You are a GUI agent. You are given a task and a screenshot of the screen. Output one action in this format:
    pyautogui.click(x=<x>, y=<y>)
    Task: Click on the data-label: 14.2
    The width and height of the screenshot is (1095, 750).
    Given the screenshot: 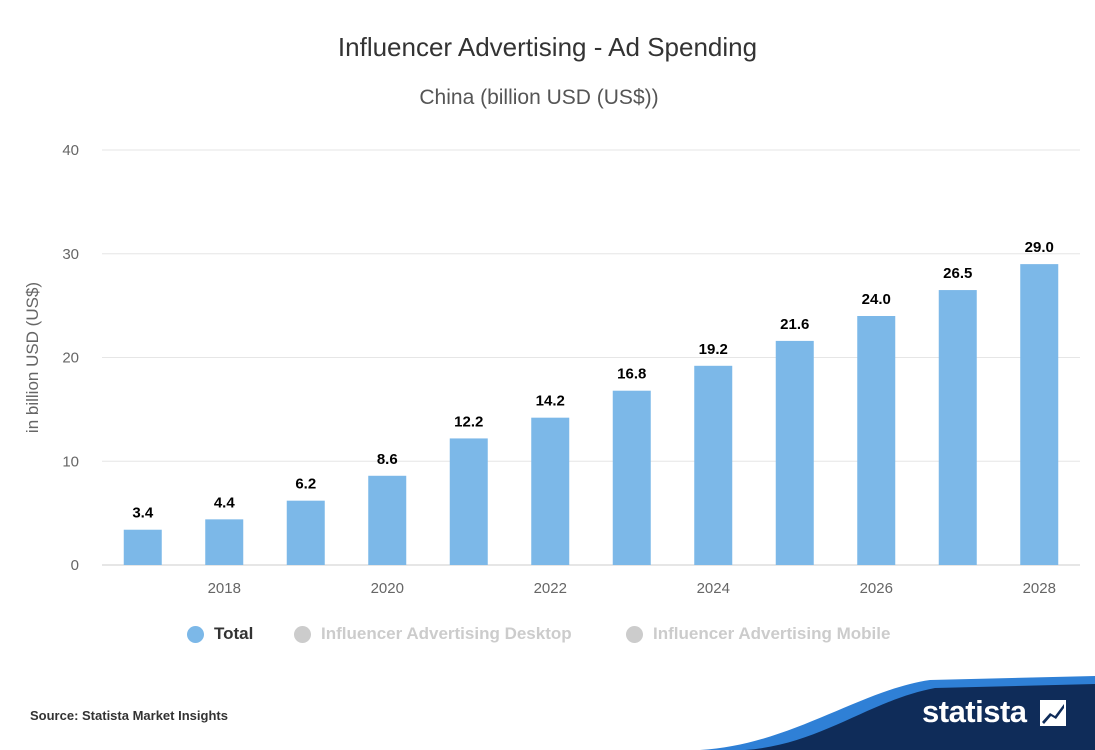 What is the action you would take?
    pyautogui.click(x=550, y=401)
    